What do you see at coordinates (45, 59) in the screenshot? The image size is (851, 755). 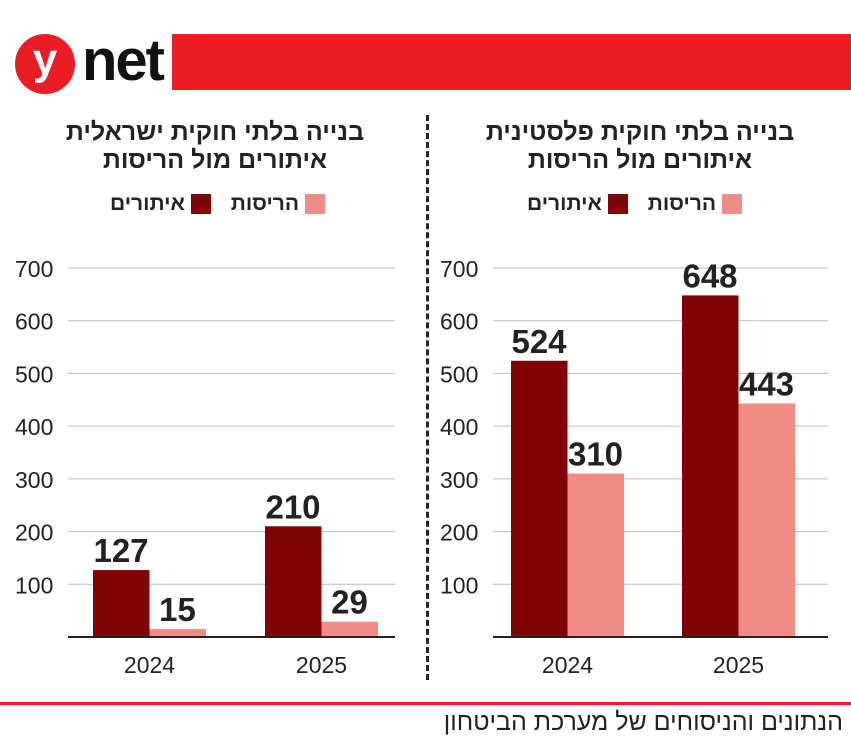 I see `logo-y: y` at bounding box center [45, 59].